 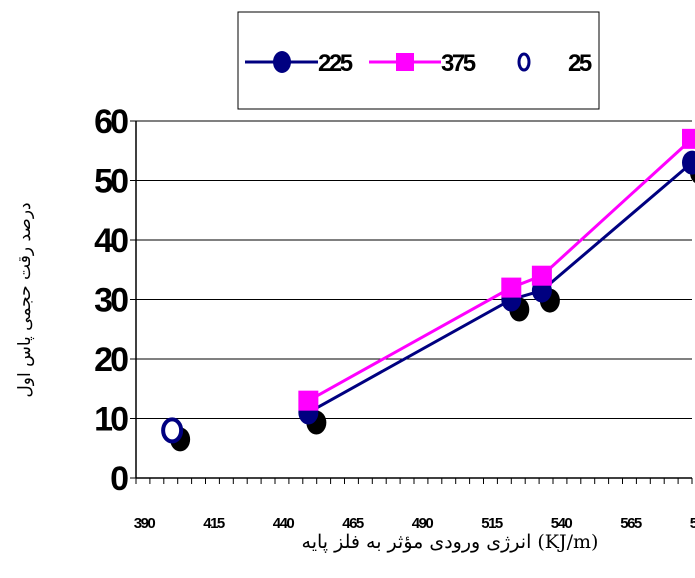 What do you see at coordinates (111, 420) in the screenshot?
I see `y-tick-label-10: 10` at bounding box center [111, 420].